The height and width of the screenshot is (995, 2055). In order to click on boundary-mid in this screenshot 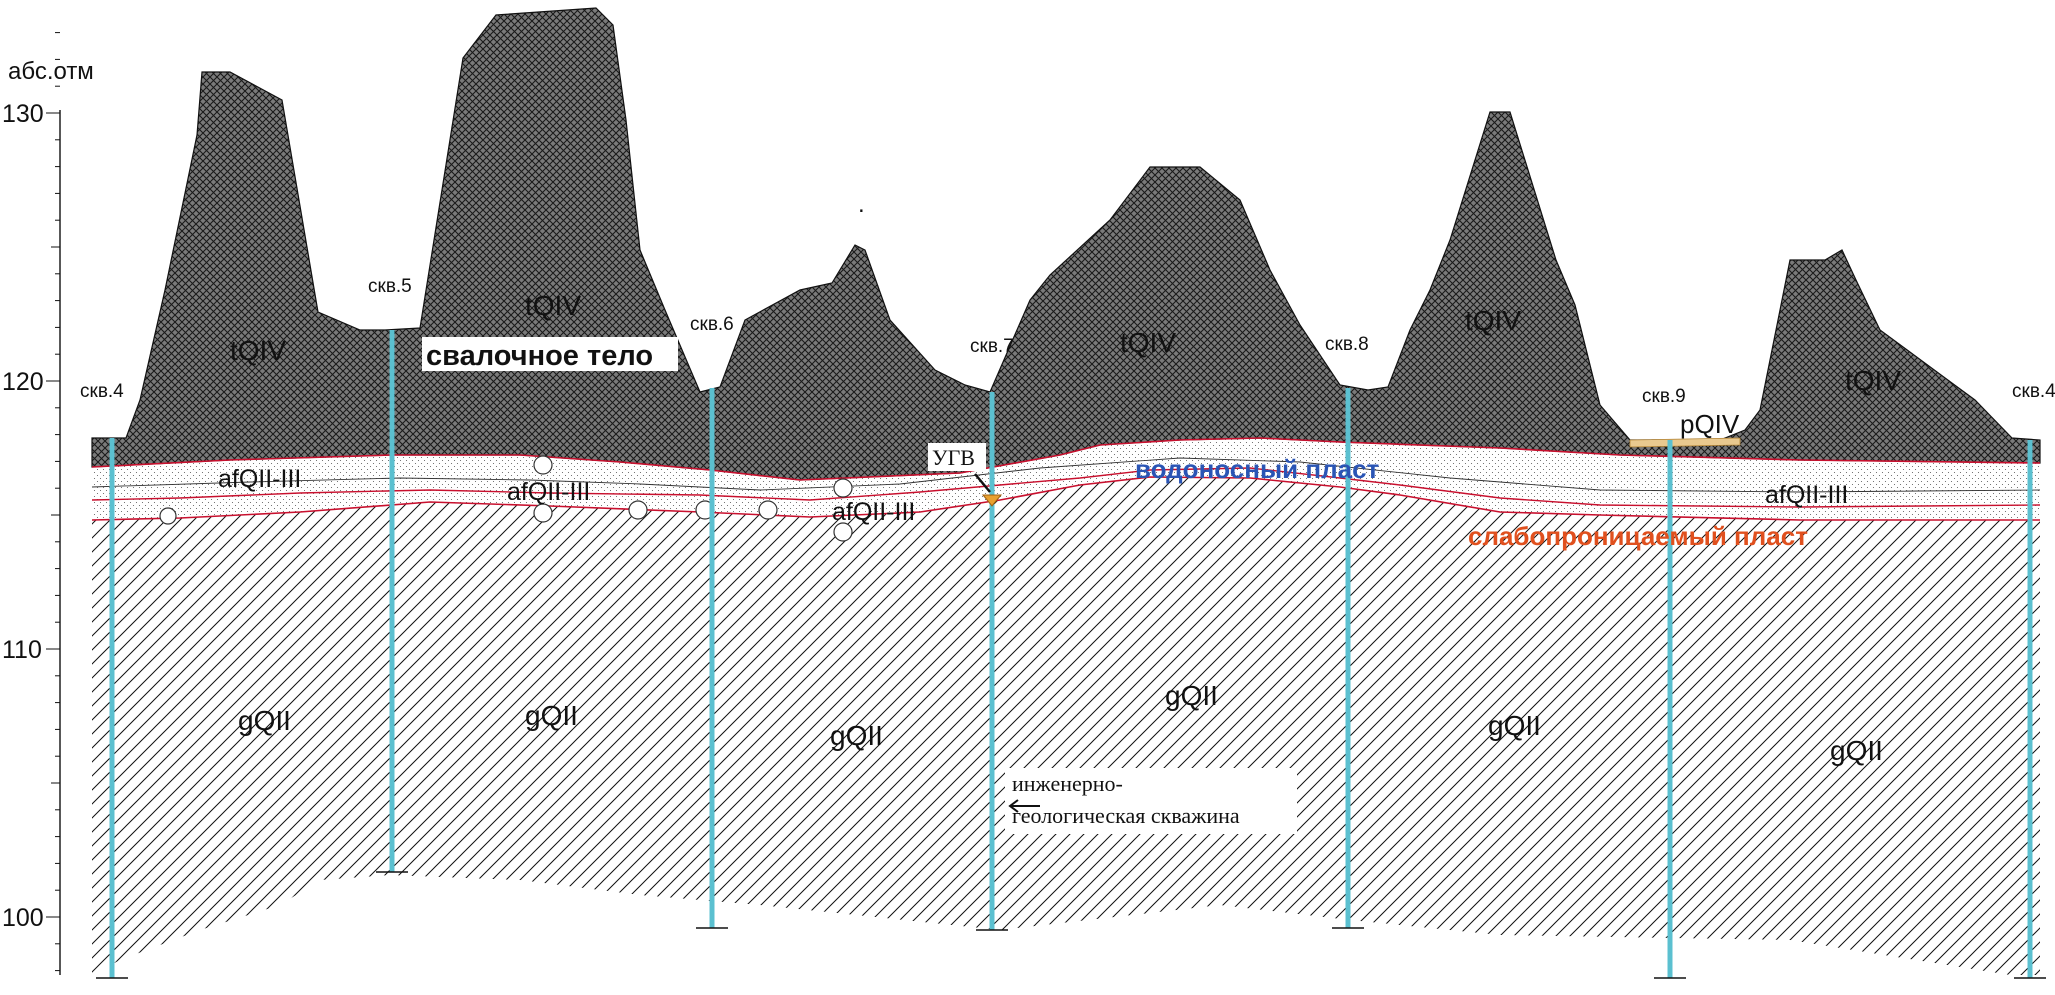, I will do `click(1066, 487)`.